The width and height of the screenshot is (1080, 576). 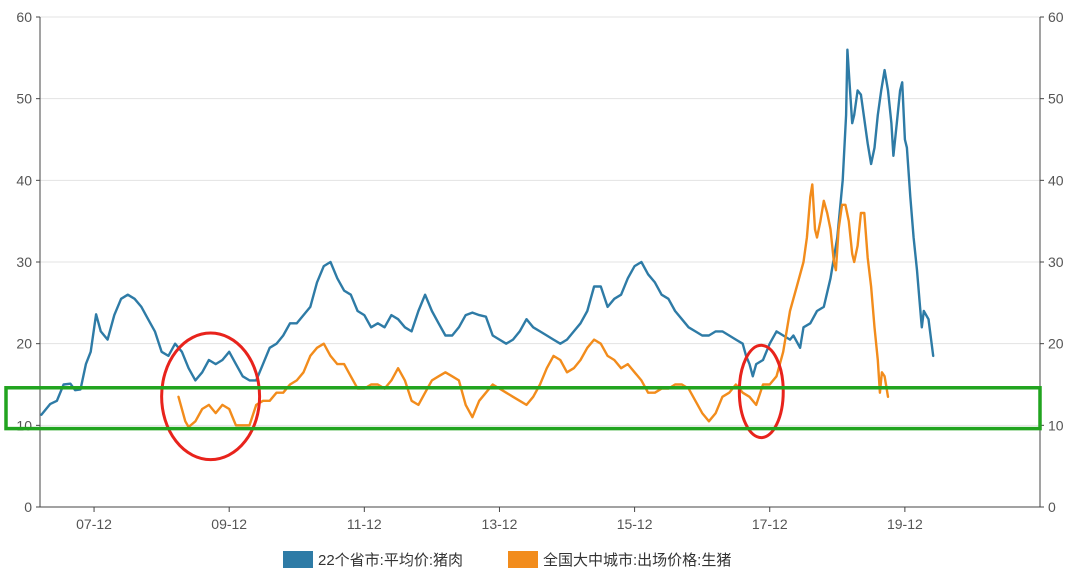 I want to click on x-tick-label: 07-12, so click(x=94, y=524).